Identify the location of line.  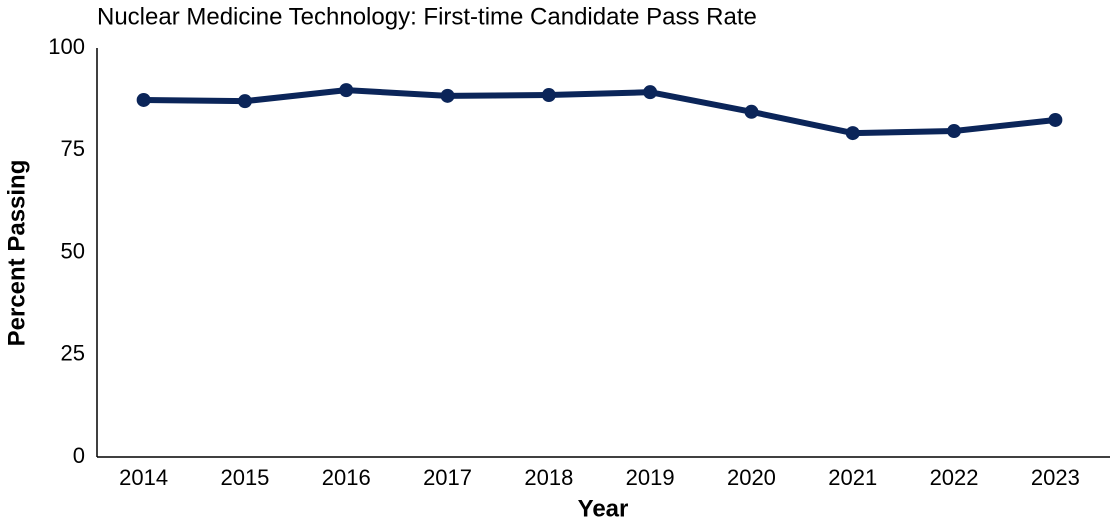
(599, 112).